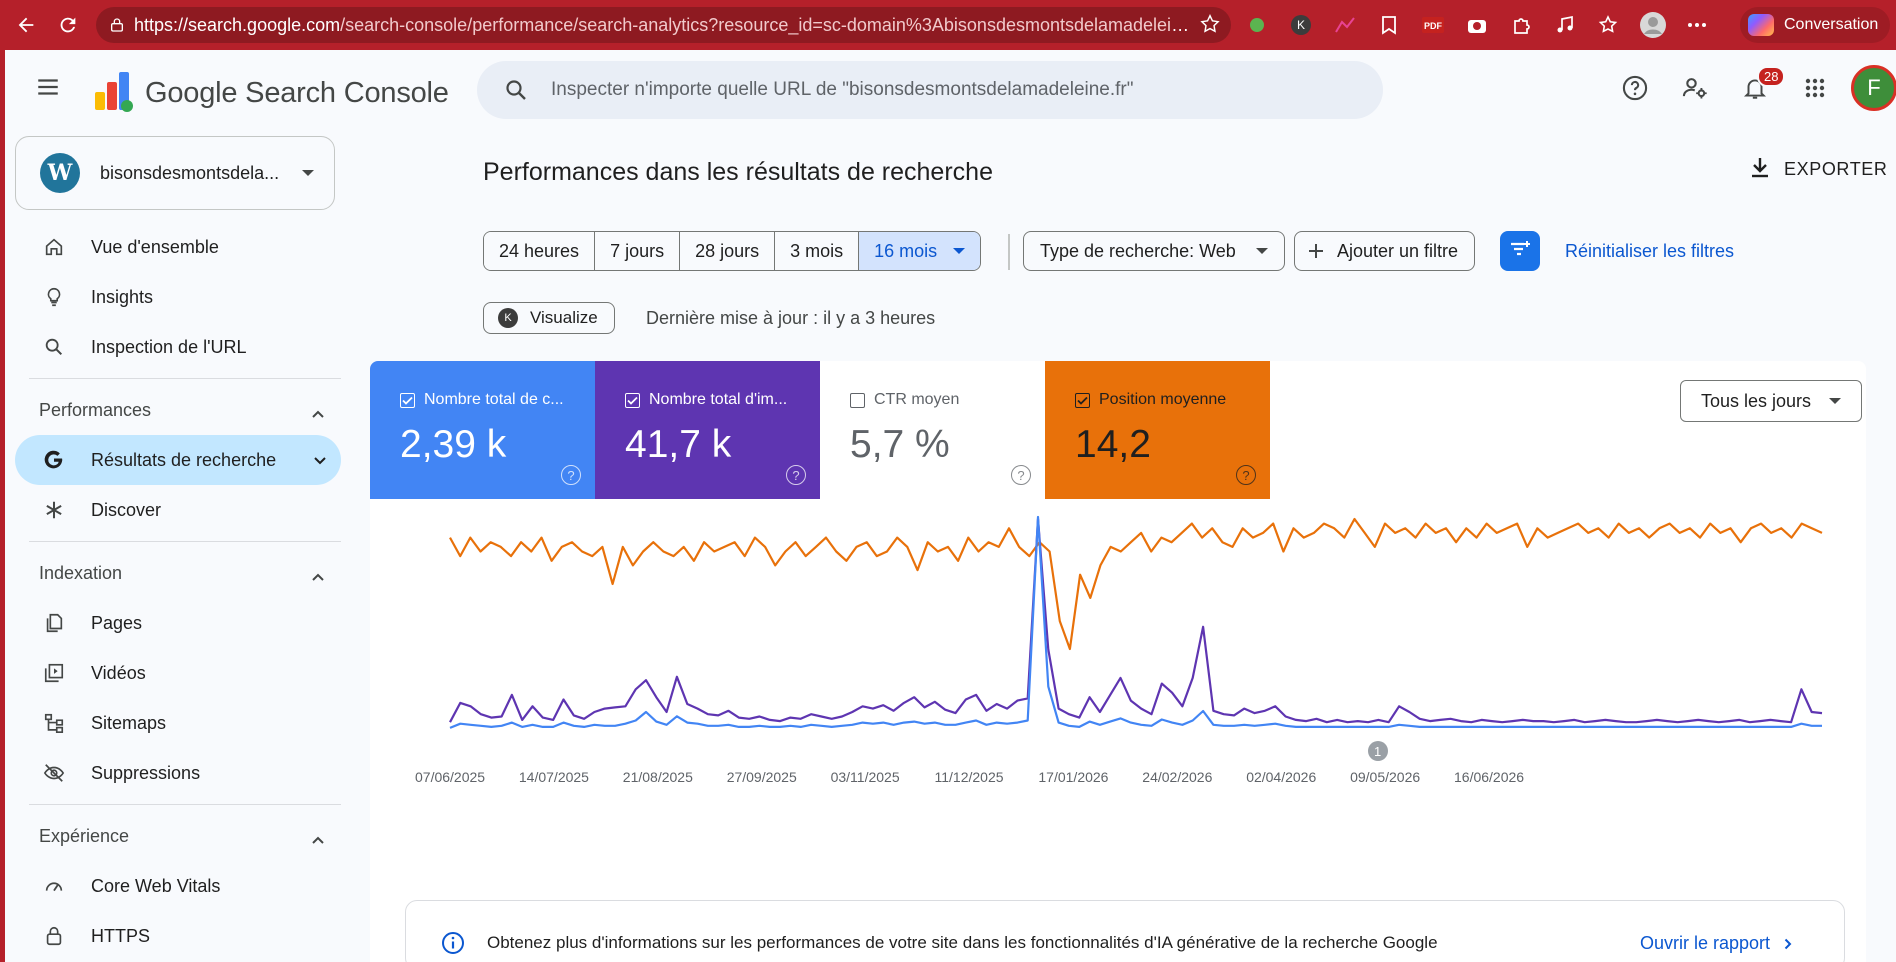  What do you see at coordinates (1815, 25) in the screenshot?
I see `conversation-button: Conversation` at bounding box center [1815, 25].